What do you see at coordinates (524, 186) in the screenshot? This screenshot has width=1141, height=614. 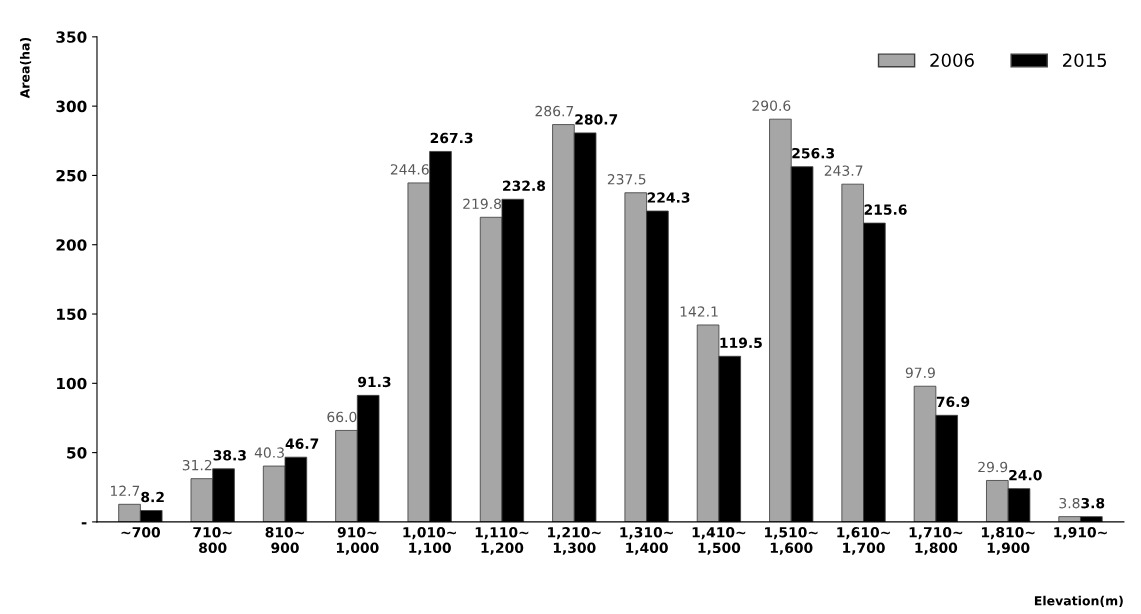 I see `data-label: 232.8` at bounding box center [524, 186].